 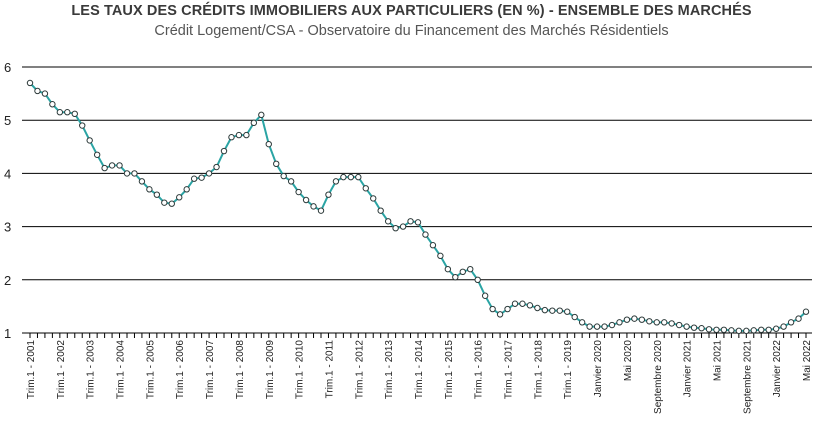 I want to click on y-tick-label: 1, so click(x=7, y=333).